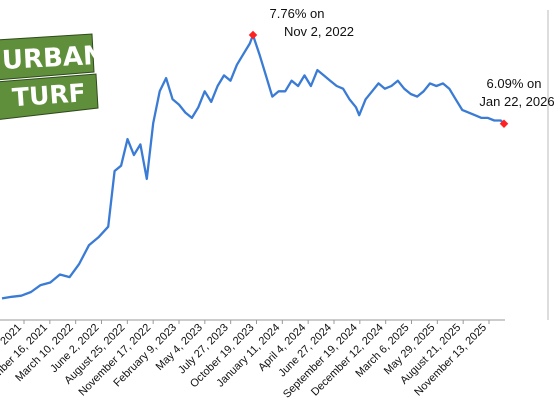 This screenshot has height=420, width=560. Describe the element at coordinates (319, 31) in the screenshot. I see `annotation-peak-line2: Nov 2, 2022` at that location.